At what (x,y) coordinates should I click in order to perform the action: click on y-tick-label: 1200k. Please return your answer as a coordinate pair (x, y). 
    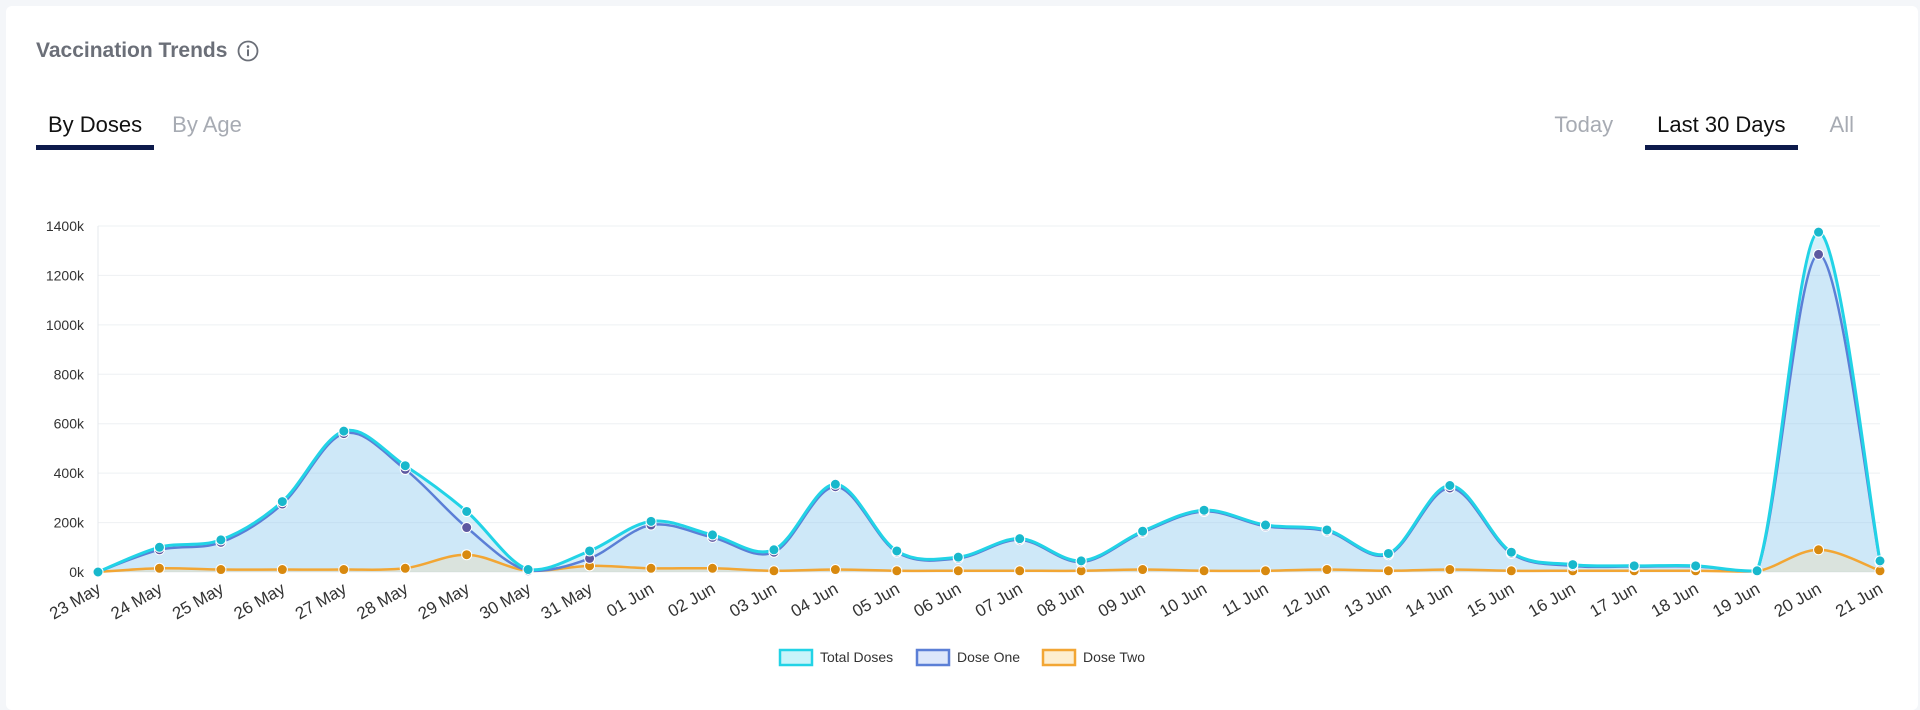
    Looking at the image, I should click on (65, 275).